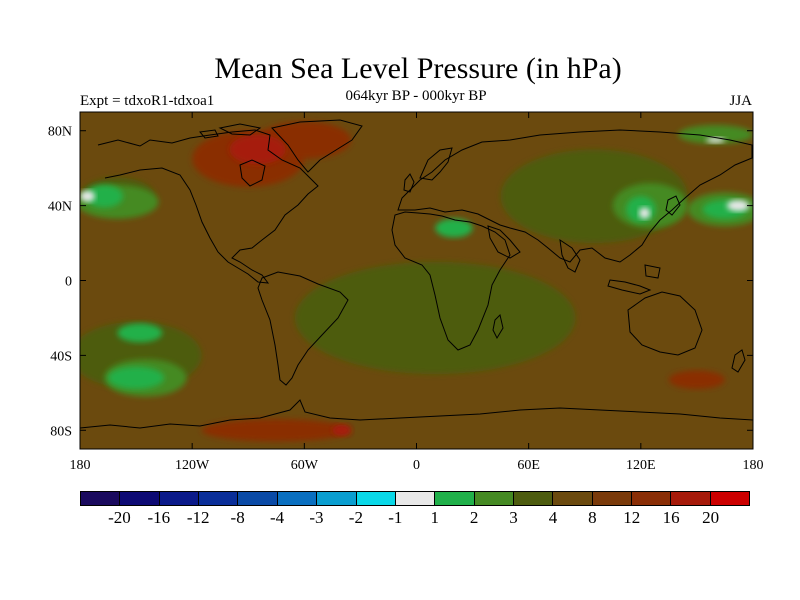  What do you see at coordinates (119, 517) in the screenshot?
I see `colorbar-label: -20` at bounding box center [119, 517].